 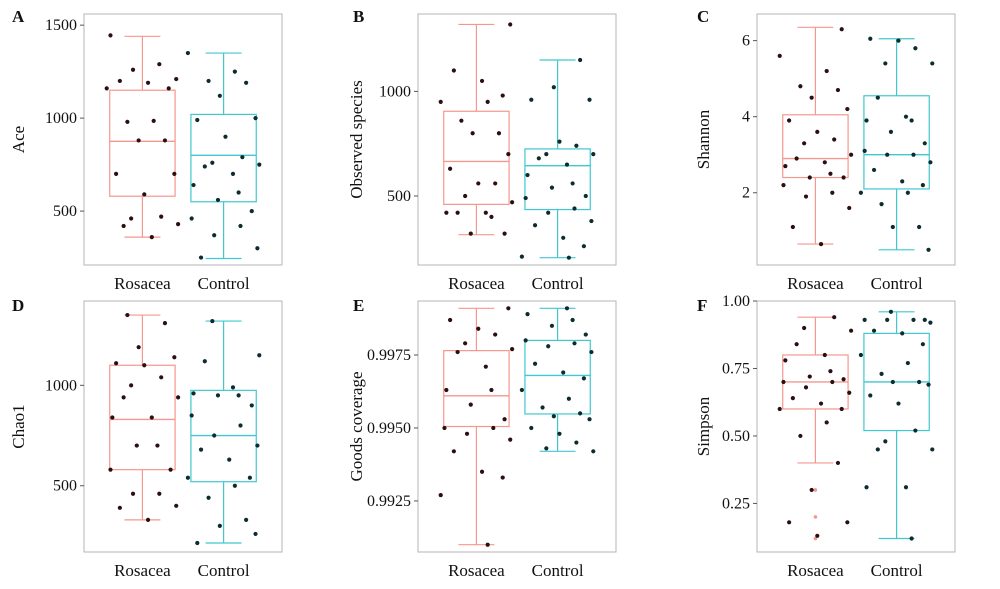 What do you see at coordinates (65, 486) in the screenshot?
I see `y-tick-label: 500` at bounding box center [65, 486].